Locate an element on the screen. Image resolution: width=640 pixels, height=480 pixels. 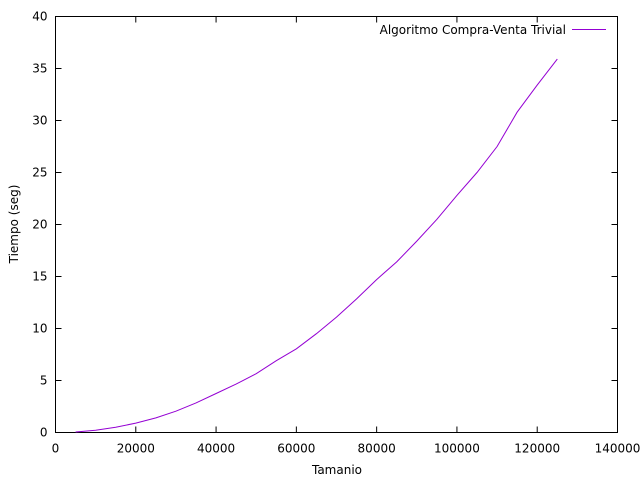
x-axis-label: Tamanio is located at coordinates (336, 470).